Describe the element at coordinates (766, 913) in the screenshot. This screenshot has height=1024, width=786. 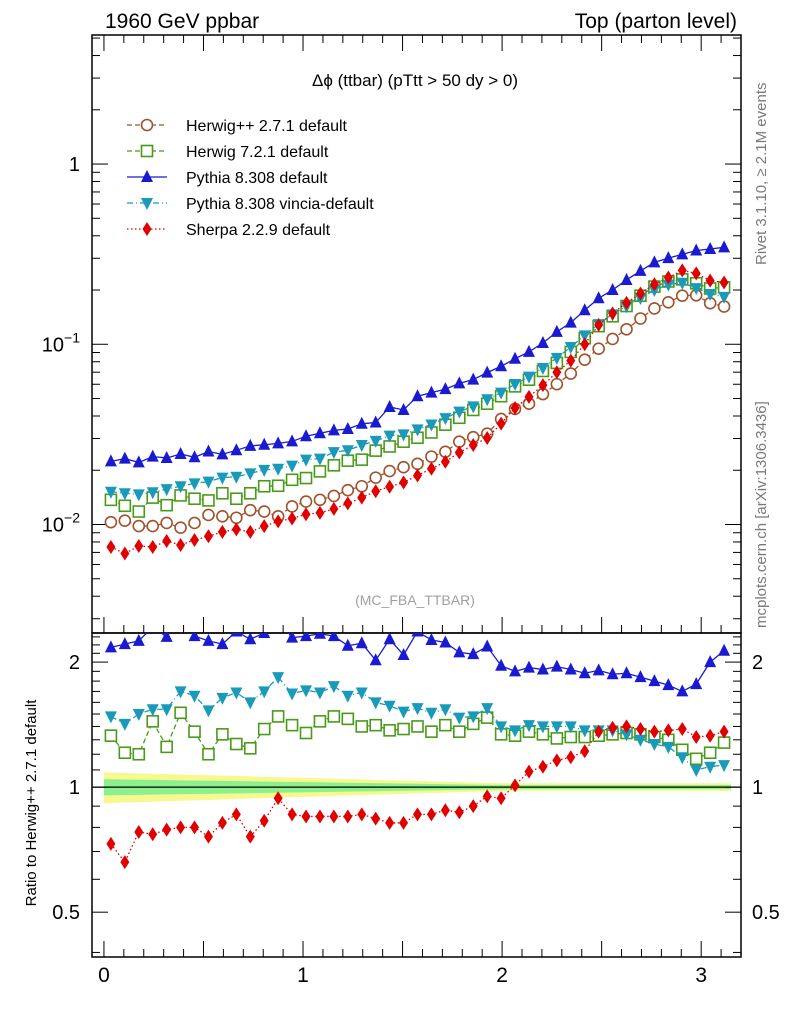
I see `ratio-y-tick-label-right: 0.5` at that location.